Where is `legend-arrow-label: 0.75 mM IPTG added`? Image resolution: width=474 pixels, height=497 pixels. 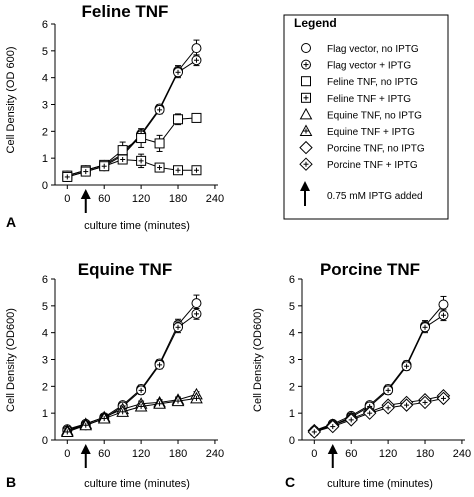 legend-arrow-label: 0.75 mM IPTG added is located at coordinates (375, 196).